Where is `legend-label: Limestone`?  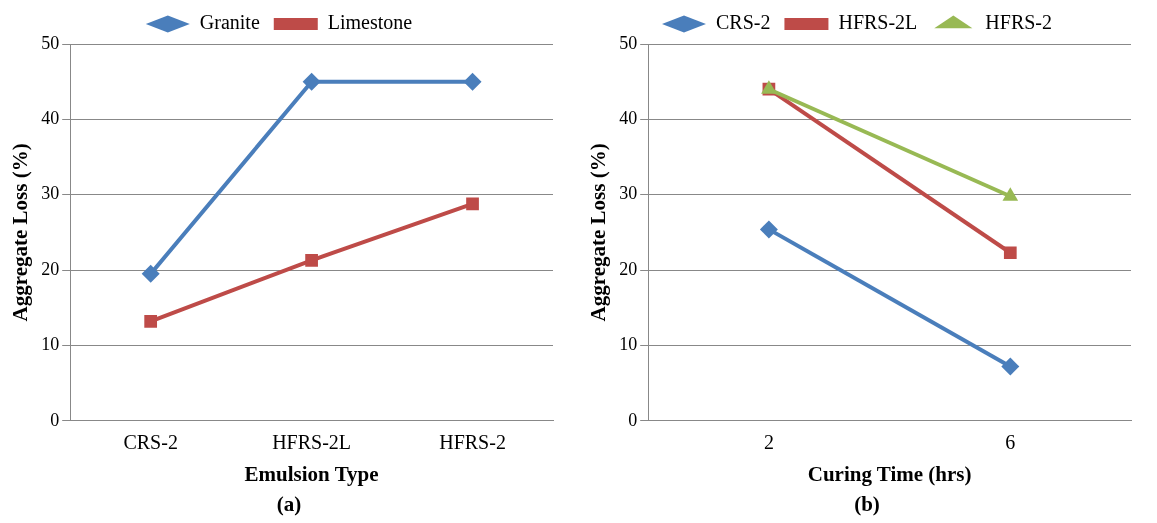 legend-label: Limestone is located at coordinates (370, 22).